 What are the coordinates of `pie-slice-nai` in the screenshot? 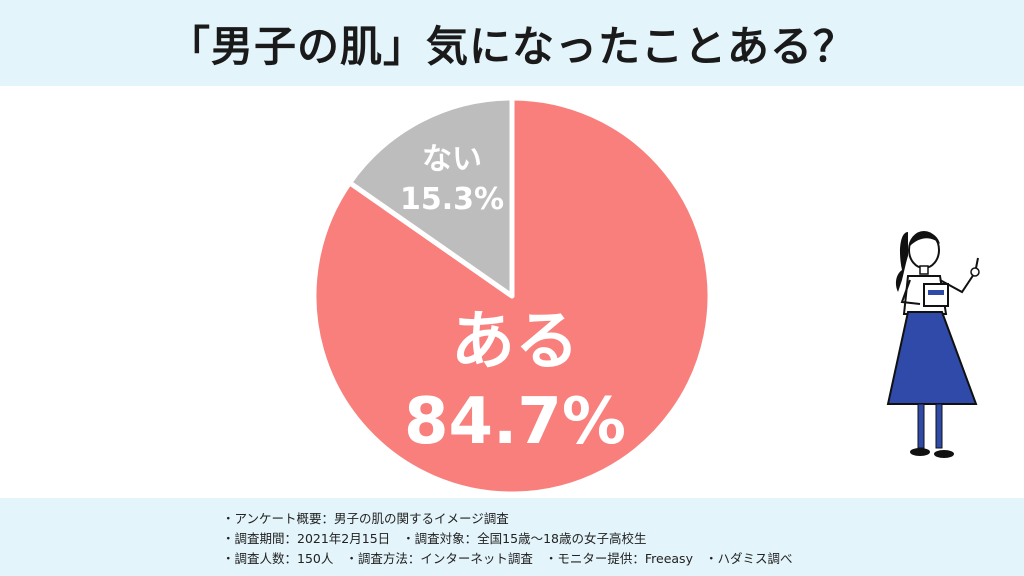 It's located at (431, 197).